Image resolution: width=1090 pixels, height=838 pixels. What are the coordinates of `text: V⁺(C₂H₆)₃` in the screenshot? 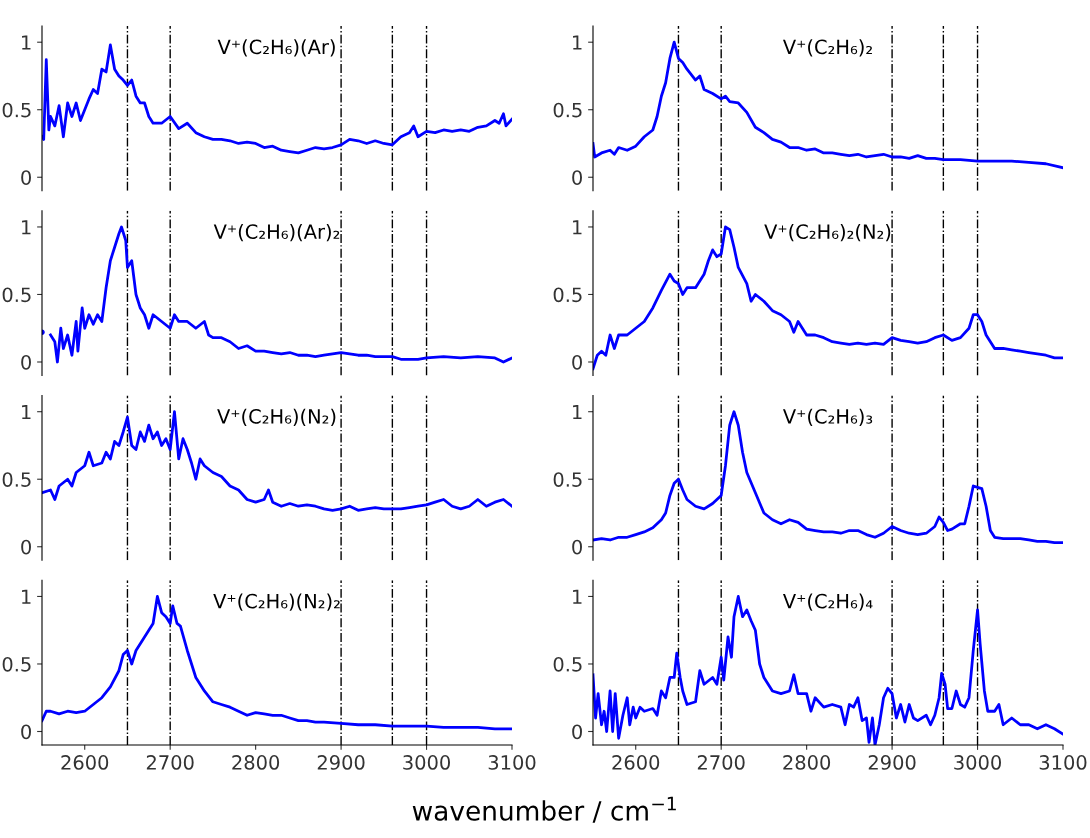 It's located at (827, 417).